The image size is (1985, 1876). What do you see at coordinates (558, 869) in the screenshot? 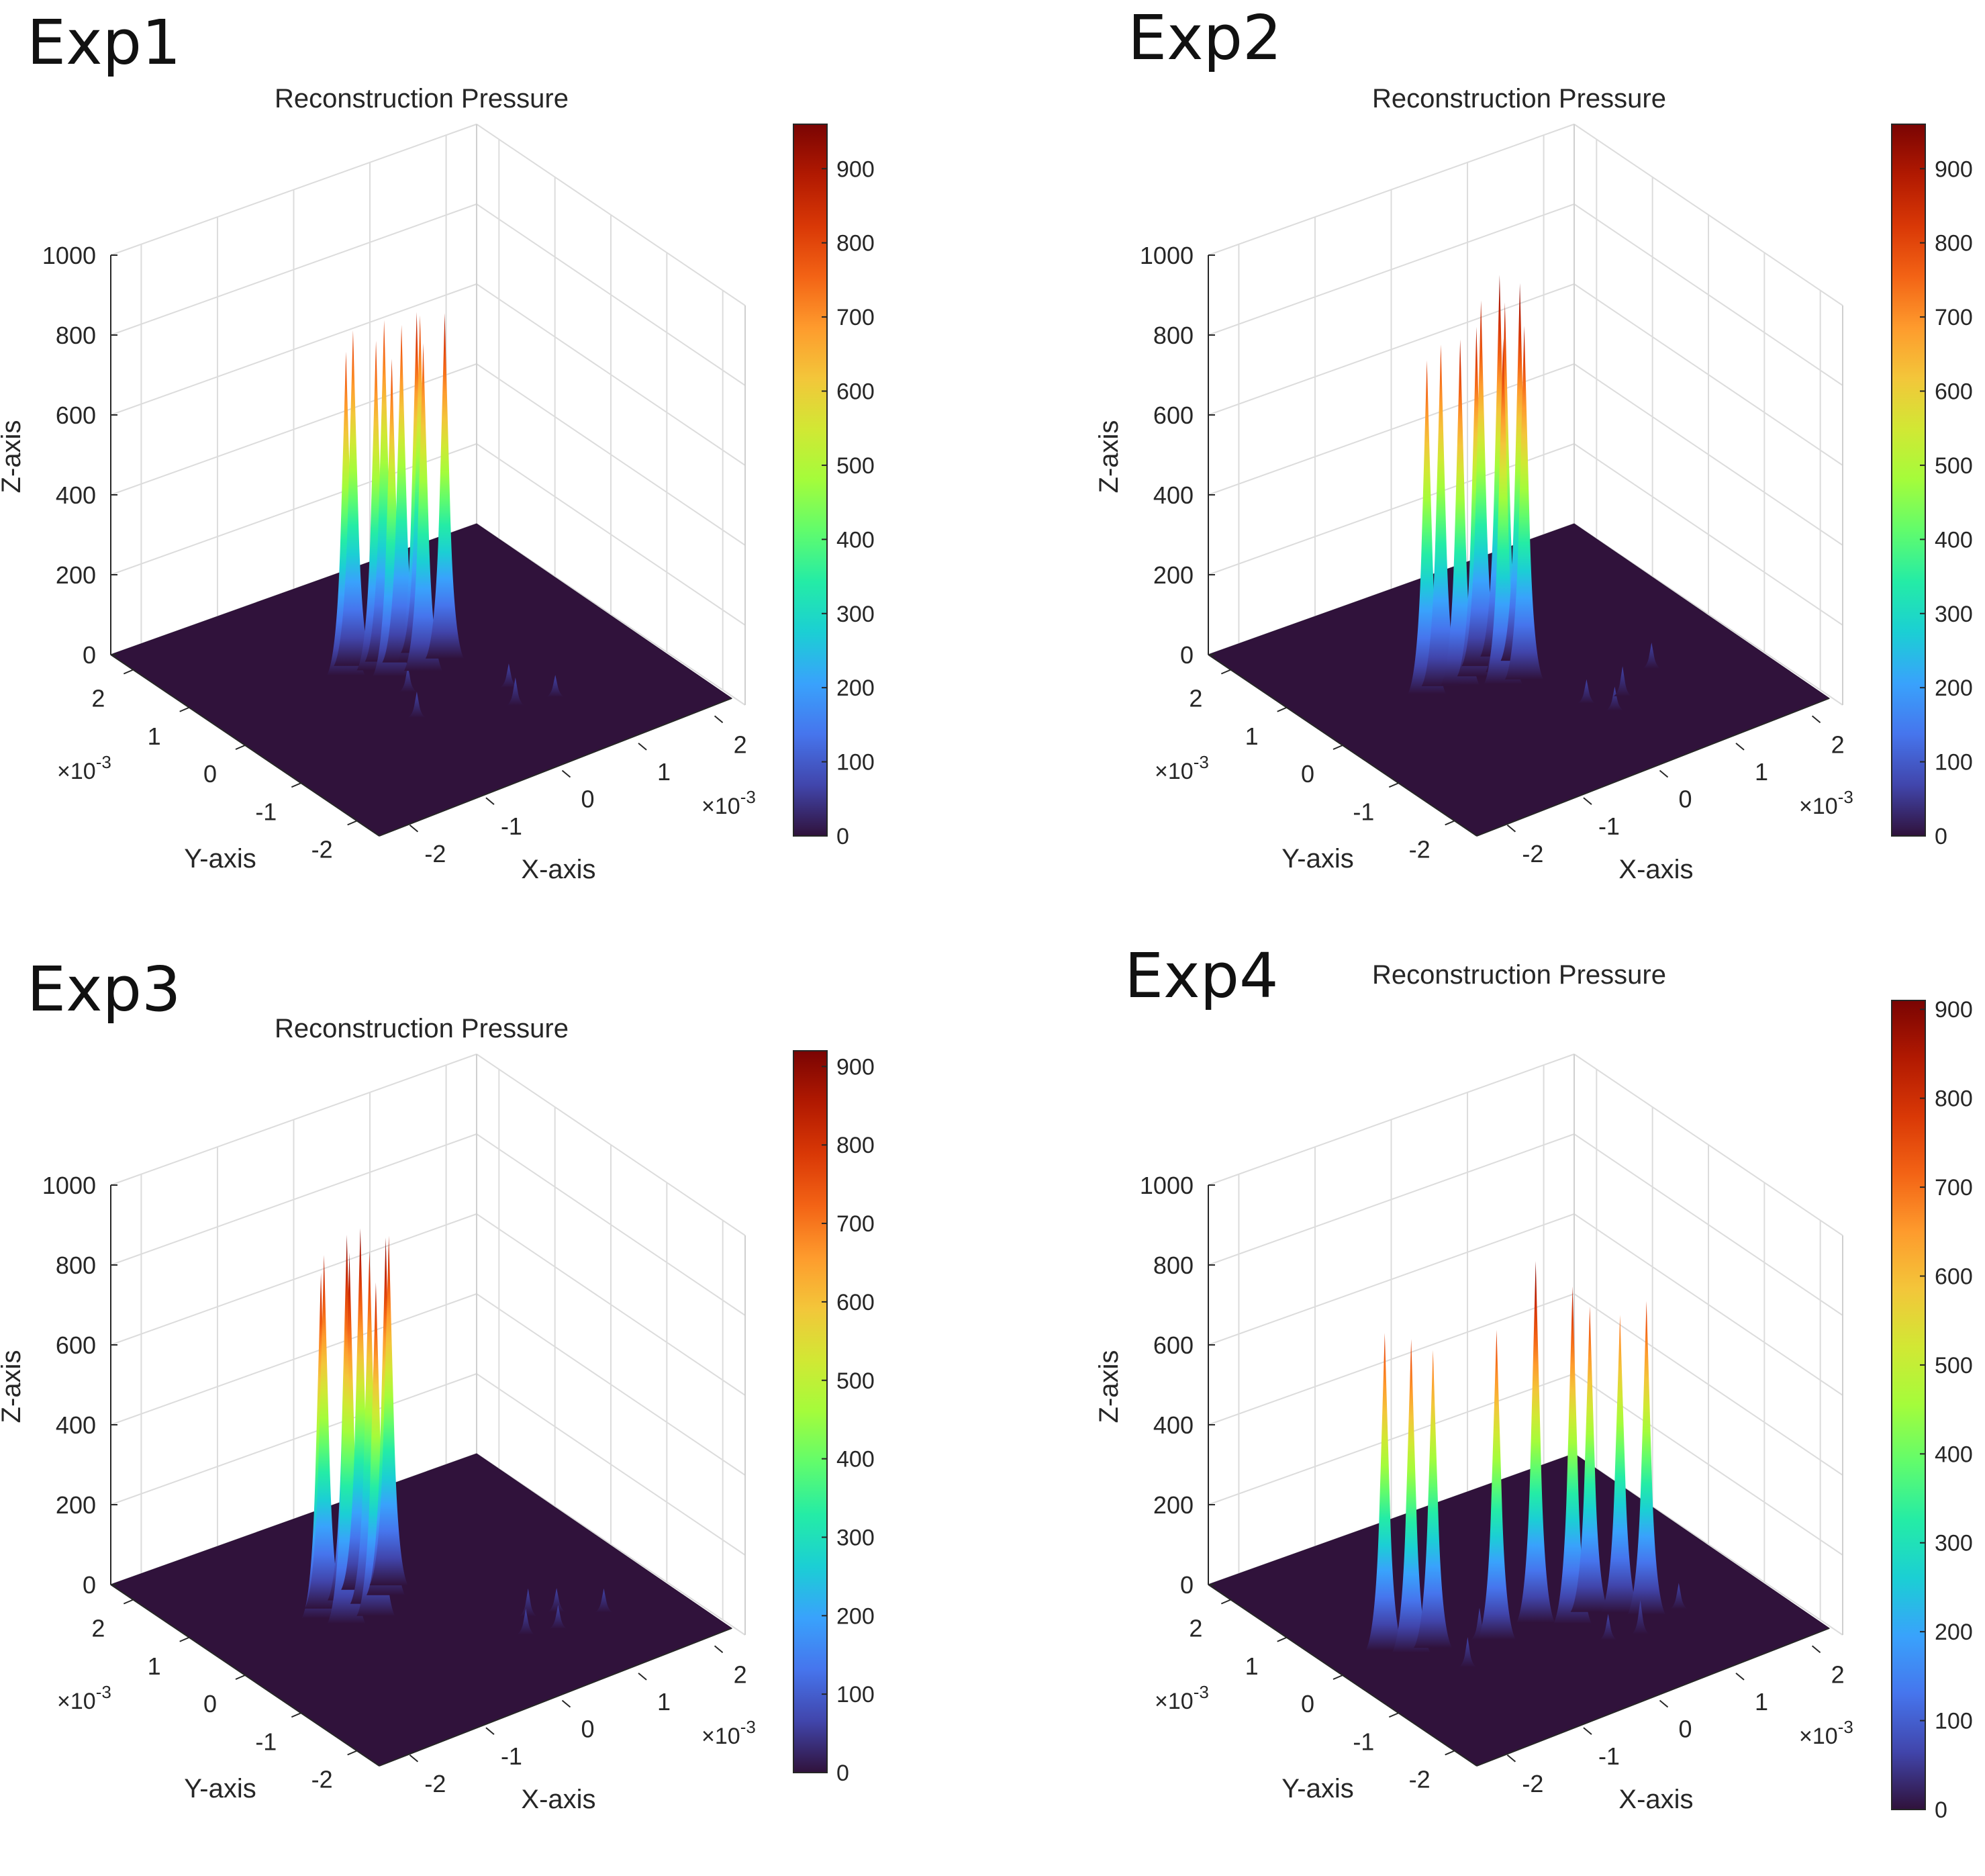
I see `x-axis-label: X-axis` at bounding box center [558, 869].